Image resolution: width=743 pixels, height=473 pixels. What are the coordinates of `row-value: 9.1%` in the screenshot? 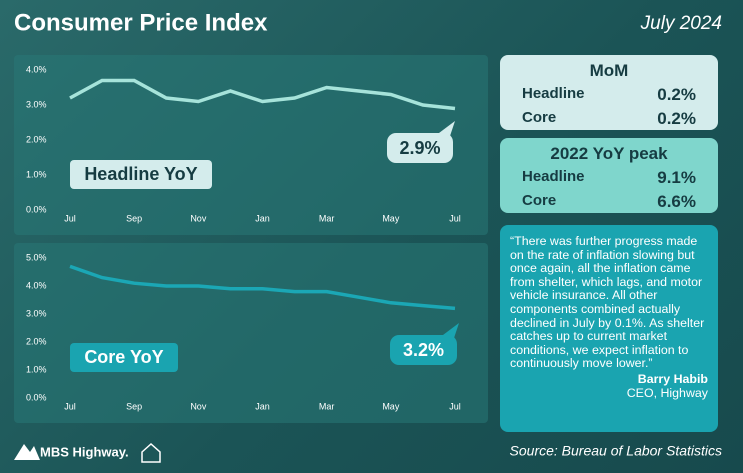 It's located at (676, 177).